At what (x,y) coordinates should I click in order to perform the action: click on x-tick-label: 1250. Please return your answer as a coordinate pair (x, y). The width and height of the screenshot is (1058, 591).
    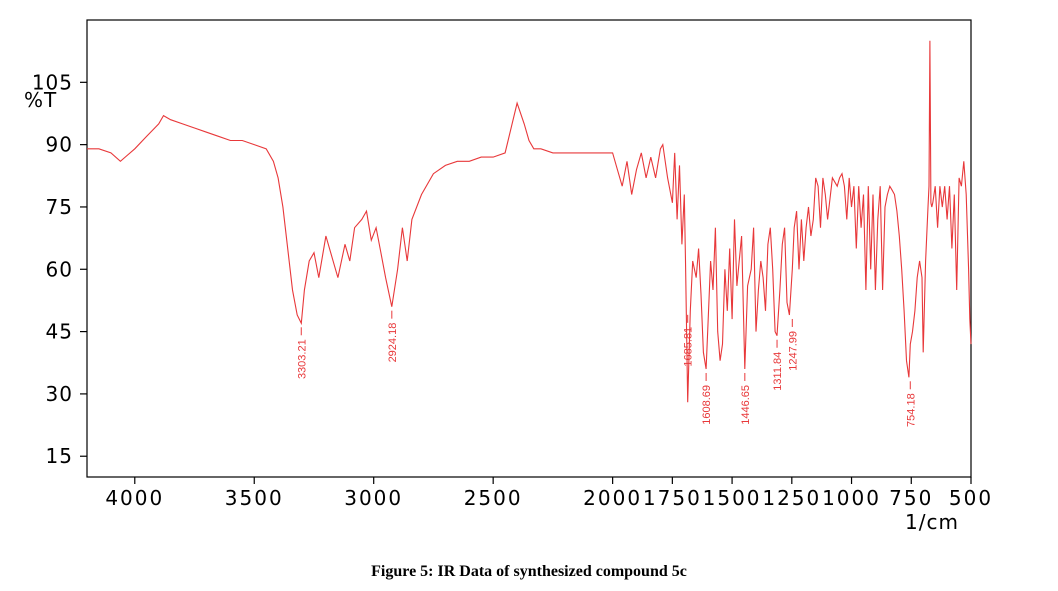
    Looking at the image, I should click on (791, 498).